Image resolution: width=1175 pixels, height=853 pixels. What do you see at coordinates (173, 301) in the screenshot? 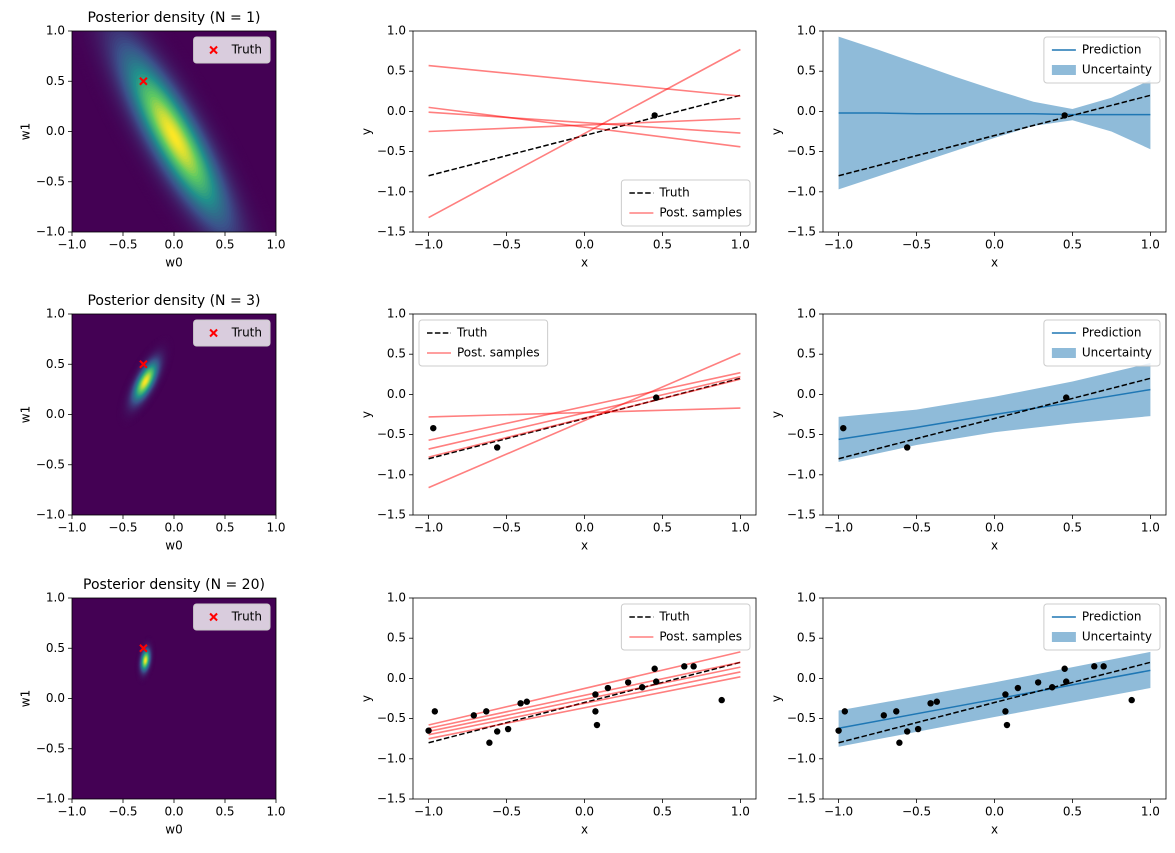
I see `subplot-title: Posterior density (N = 3)` at bounding box center [173, 301].